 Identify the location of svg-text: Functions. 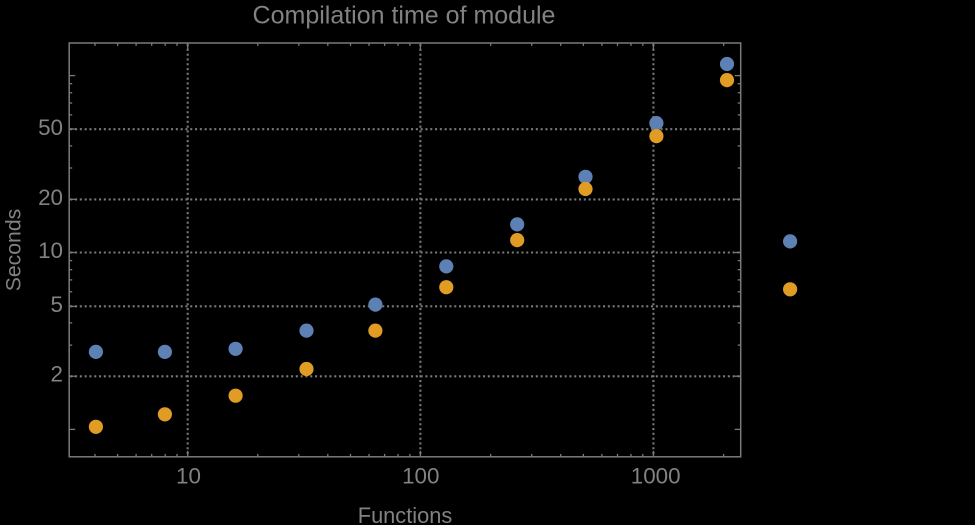
(405, 514).